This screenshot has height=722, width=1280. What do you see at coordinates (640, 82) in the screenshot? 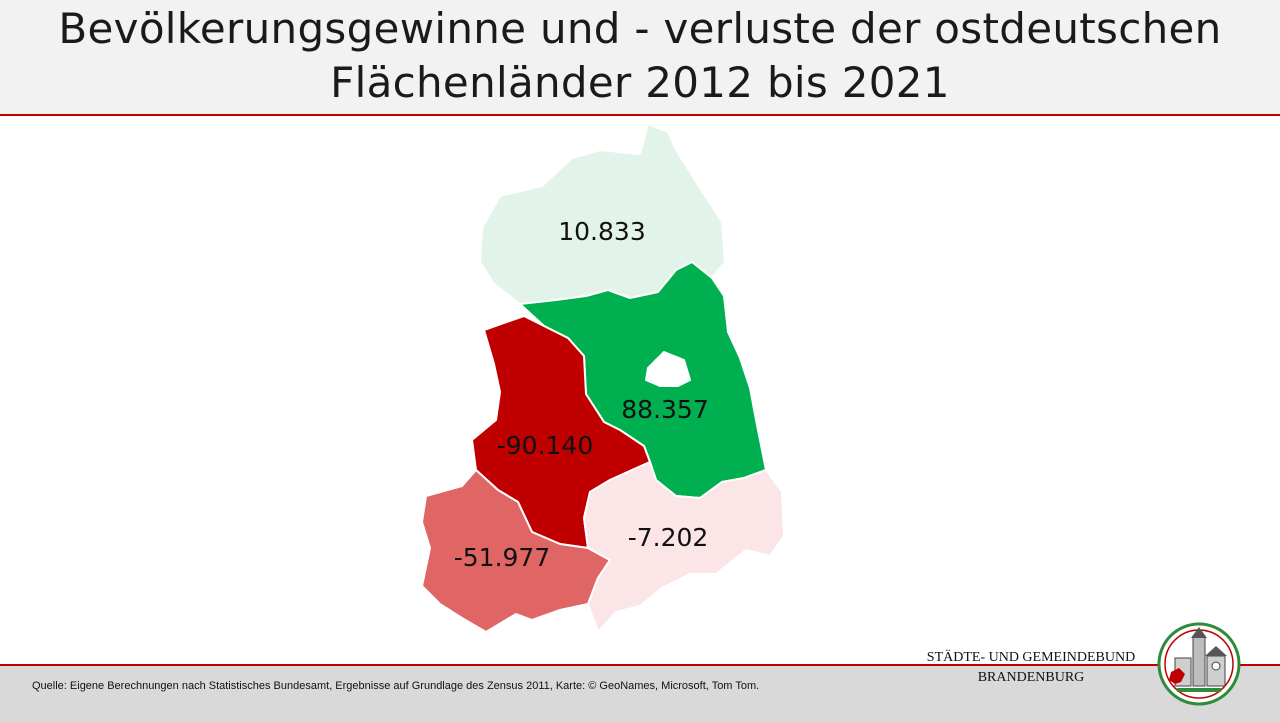
I see `title-line-2: Flächenländer 2012 bis 2021` at bounding box center [640, 82].